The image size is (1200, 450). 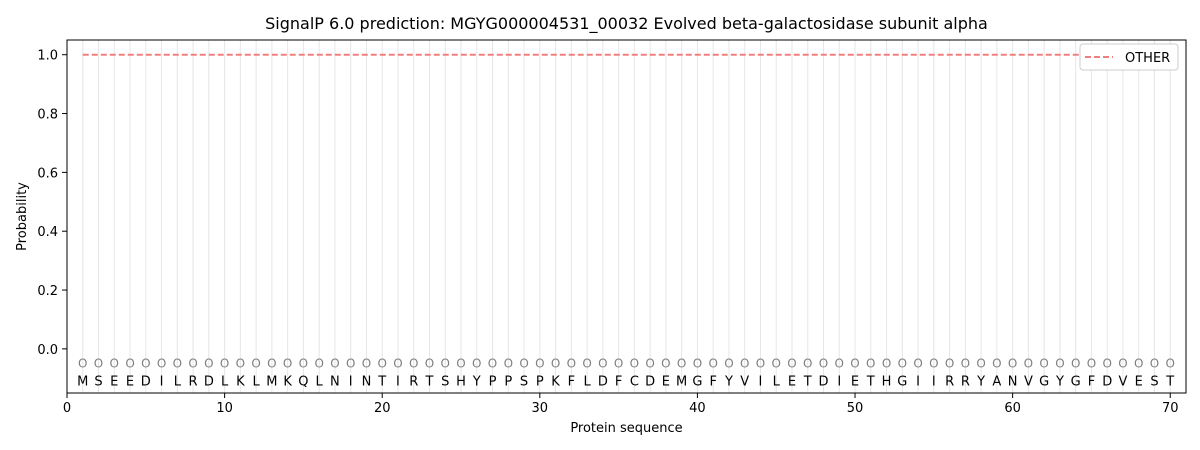 I want to click on residue-label: T, so click(x=870, y=382).